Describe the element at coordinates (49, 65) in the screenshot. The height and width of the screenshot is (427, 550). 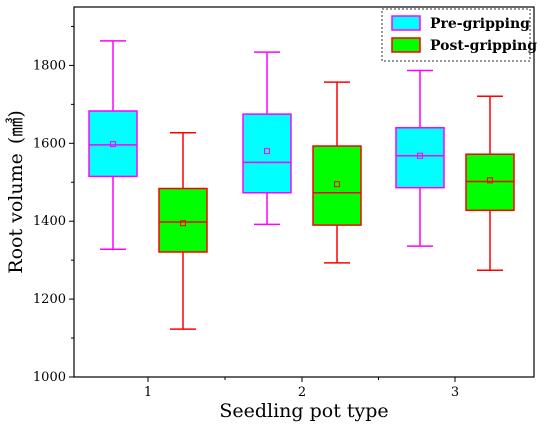
I see `y-tick-label: 1800` at that location.